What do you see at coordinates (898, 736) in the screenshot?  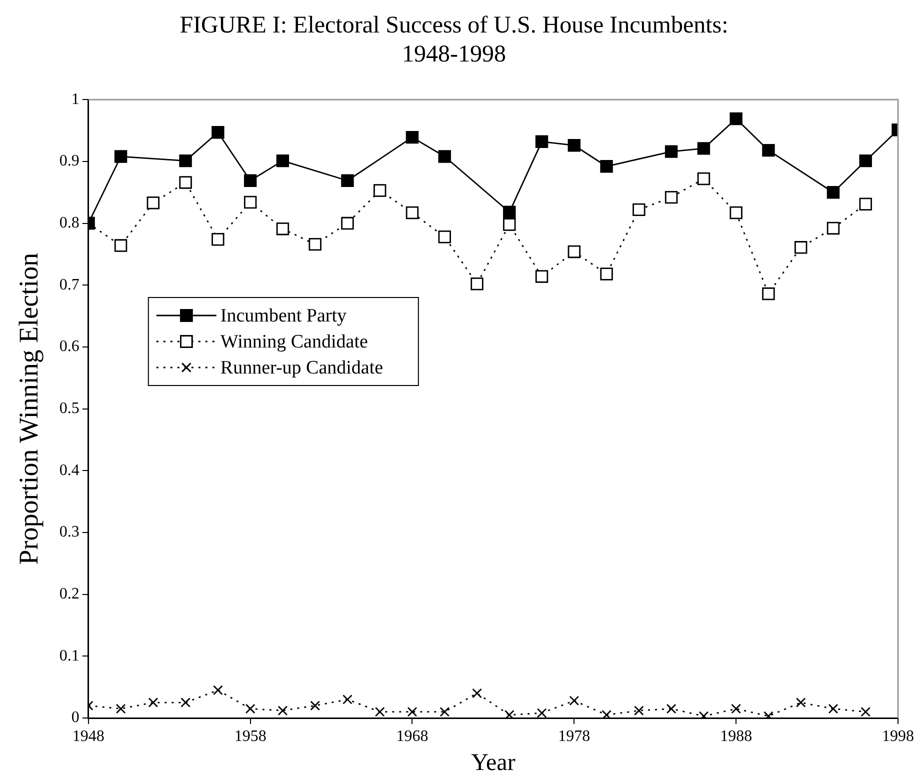 I see `x-tick-label: 1998` at bounding box center [898, 736].